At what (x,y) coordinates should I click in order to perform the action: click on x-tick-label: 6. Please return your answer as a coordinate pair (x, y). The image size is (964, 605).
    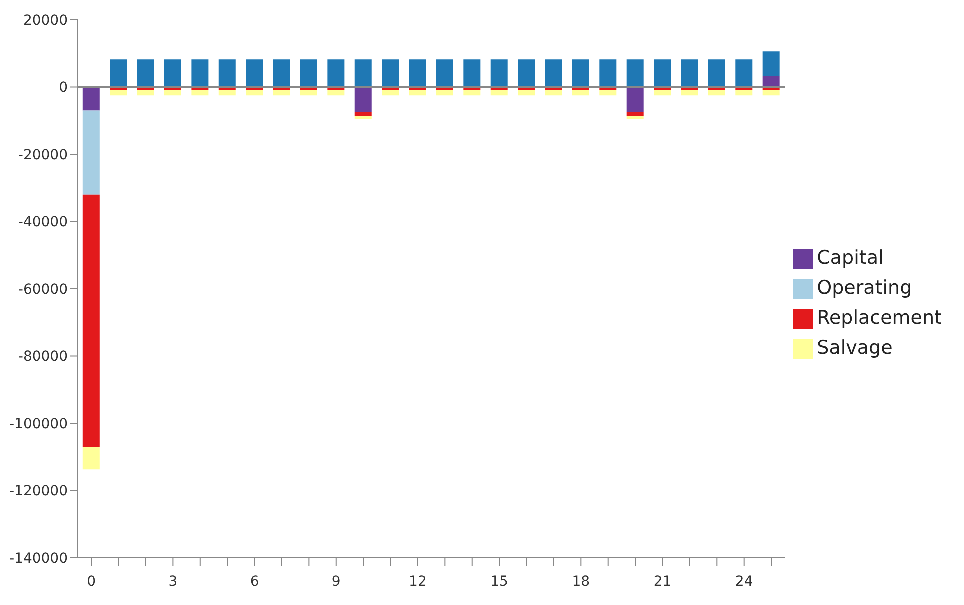
    Looking at the image, I should click on (255, 582).